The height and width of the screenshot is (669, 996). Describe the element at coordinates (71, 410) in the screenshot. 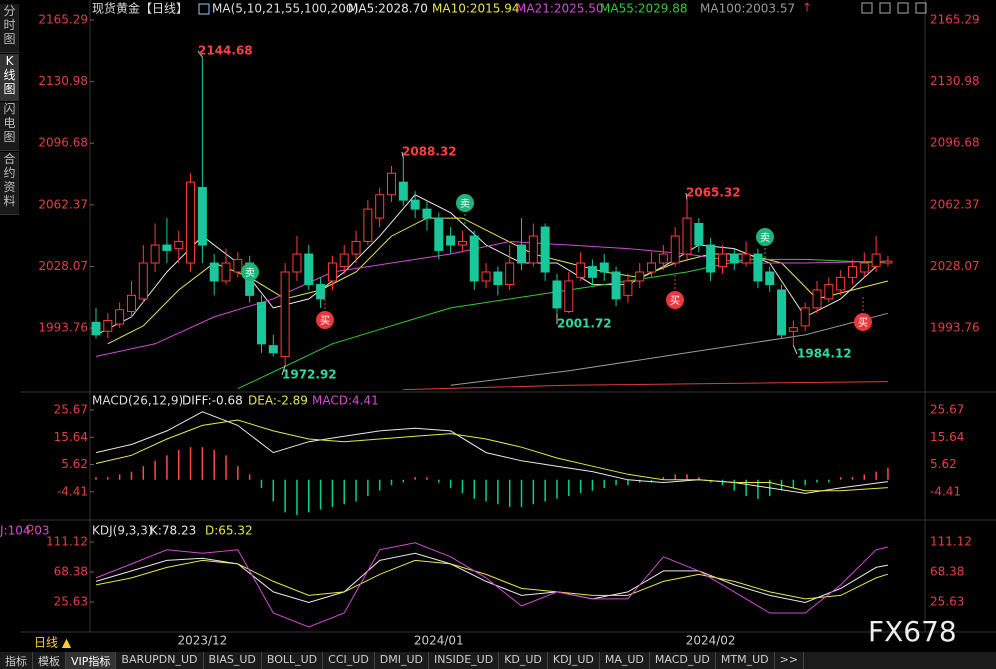

I see `y-tick-label: 25.67` at that location.